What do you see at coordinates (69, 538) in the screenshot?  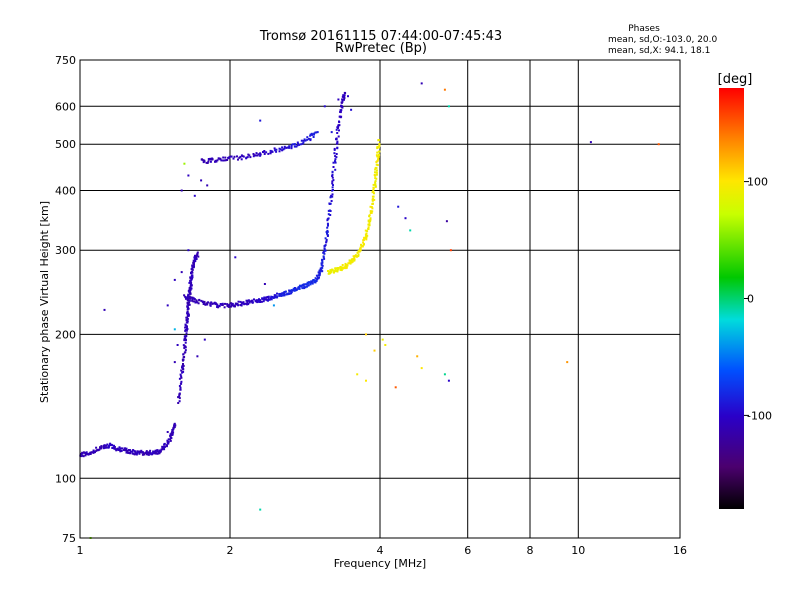 I see `y-tick-label: 75` at bounding box center [69, 538].